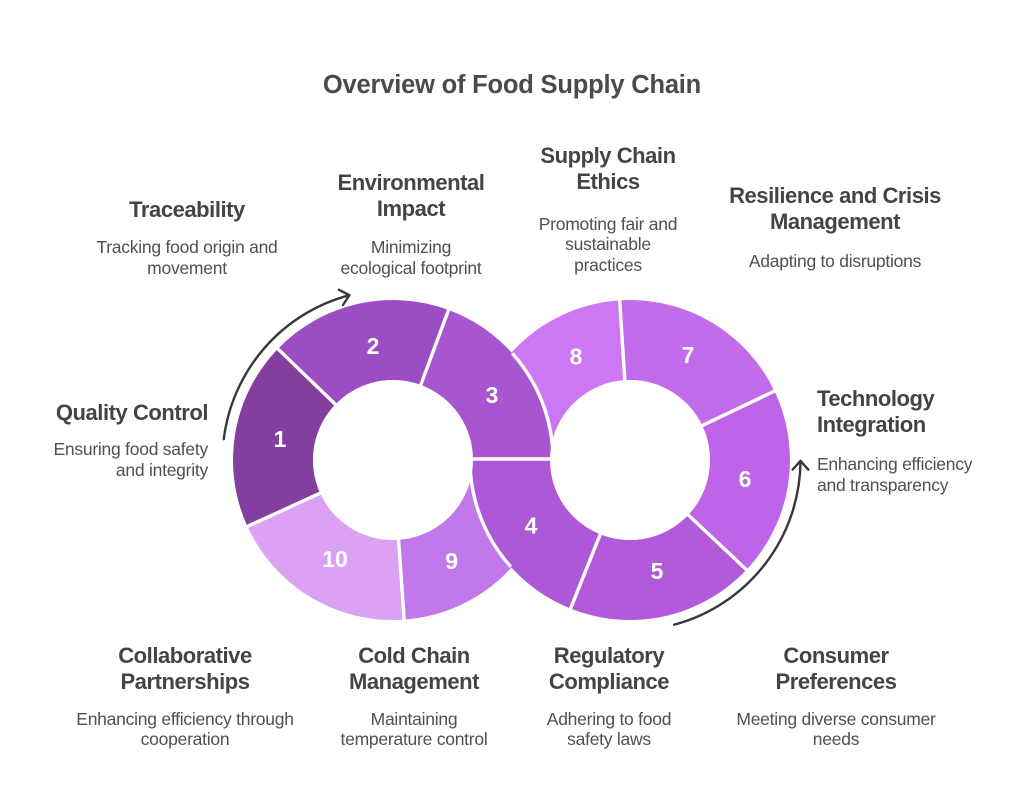  What do you see at coordinates (280, 439) in the screenshot?
I see `svg-text: 1` at bounding box center [280, 439].